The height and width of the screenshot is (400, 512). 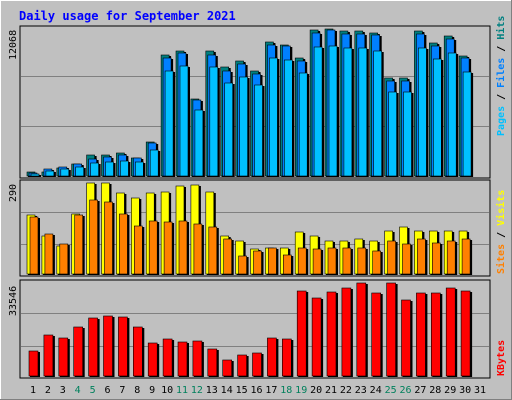 What do you see at coordinates (376, 390) in the screenshot?
I see `x-tick-label-day-24: 24` at bounding box center [376, 390].